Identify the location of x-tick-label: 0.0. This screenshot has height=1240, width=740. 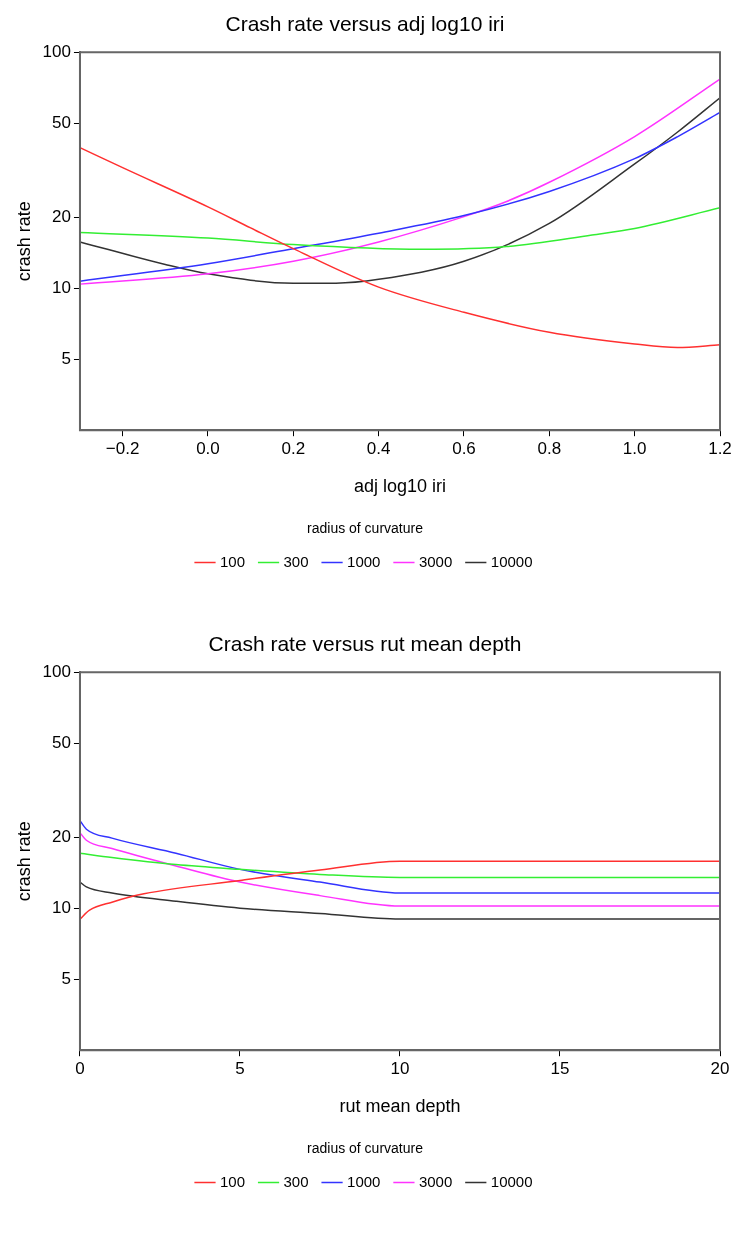
(208, 449).